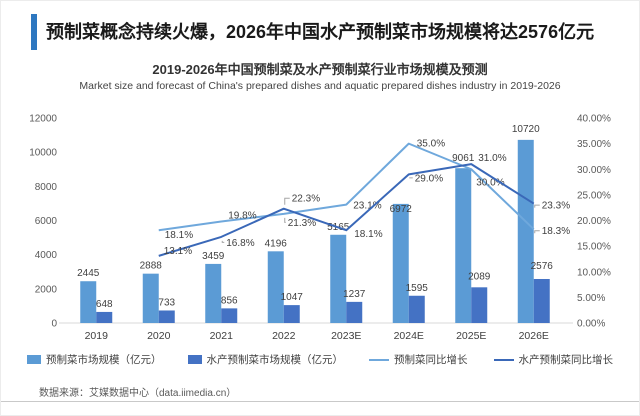 This screenshot has height=416, width=640. Describe the element at coordinates (417, 288) in the screenshot. I see `bar-value-label: 1595` at that location.